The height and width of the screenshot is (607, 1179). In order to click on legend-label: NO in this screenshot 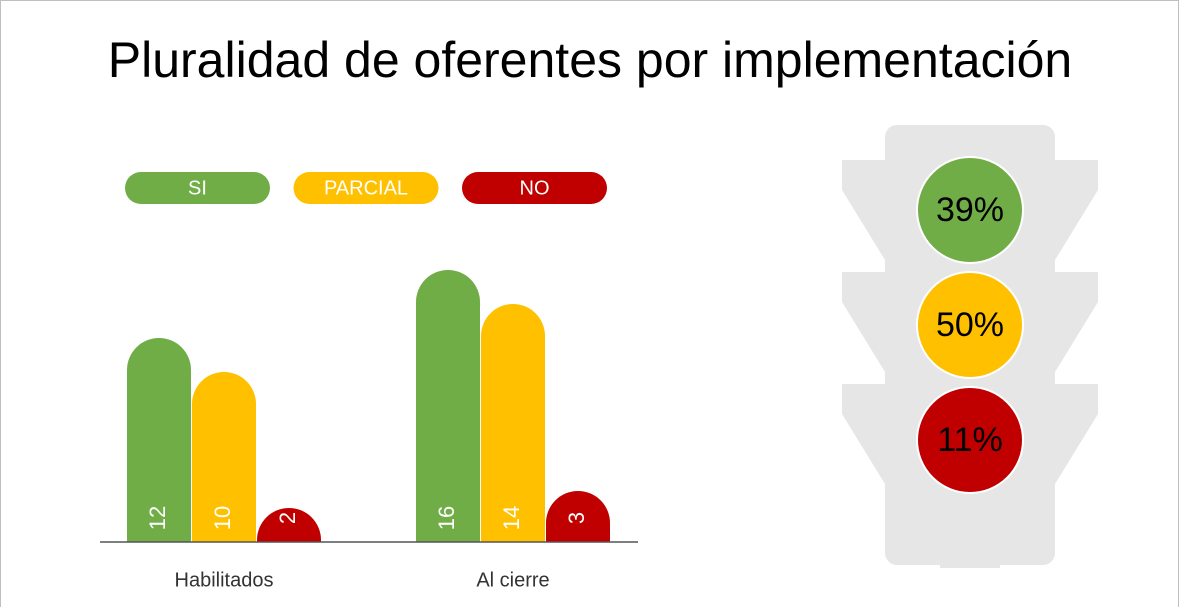, I will do `click(535, 188)`.